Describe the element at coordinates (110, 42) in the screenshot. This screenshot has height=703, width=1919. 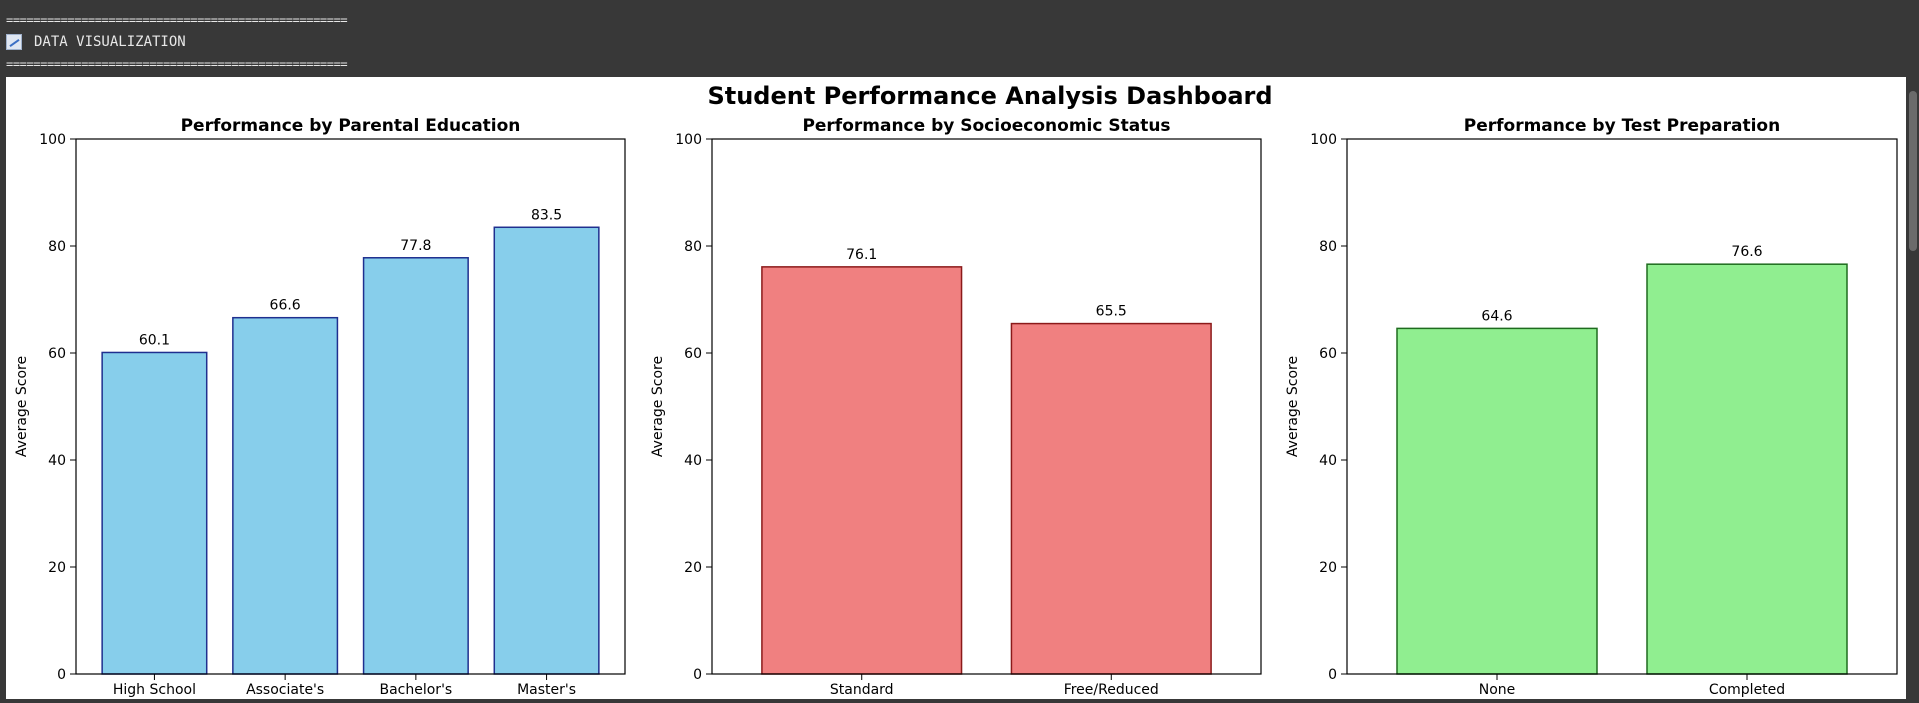
I see `console-title: DATA VISUALIZATION` at that location.